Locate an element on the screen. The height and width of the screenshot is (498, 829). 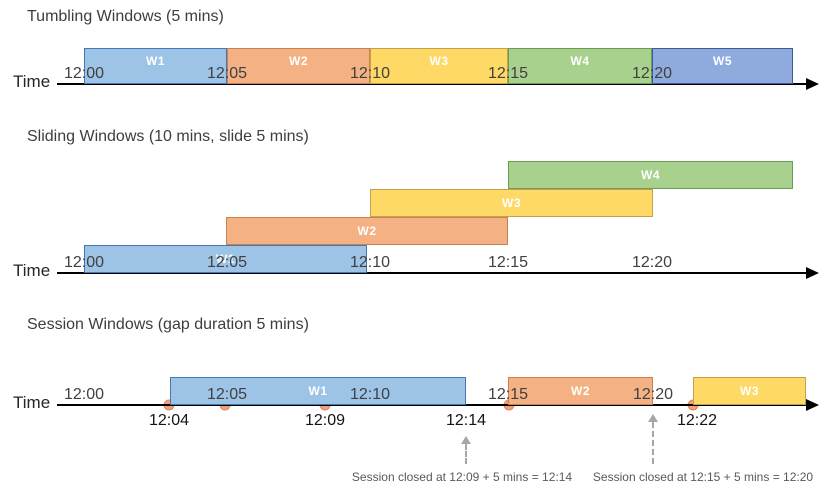
section-title: Session Windows (gap duration 5 mins) is located at coordinates (168, 324).